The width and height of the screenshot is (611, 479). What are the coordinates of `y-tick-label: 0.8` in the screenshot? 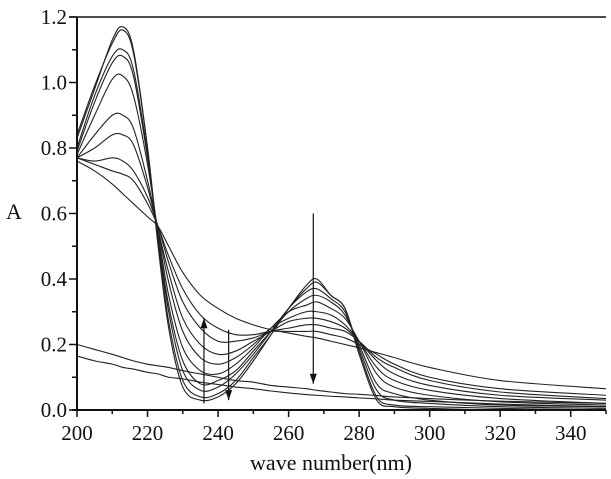 It's located at (54, 148).